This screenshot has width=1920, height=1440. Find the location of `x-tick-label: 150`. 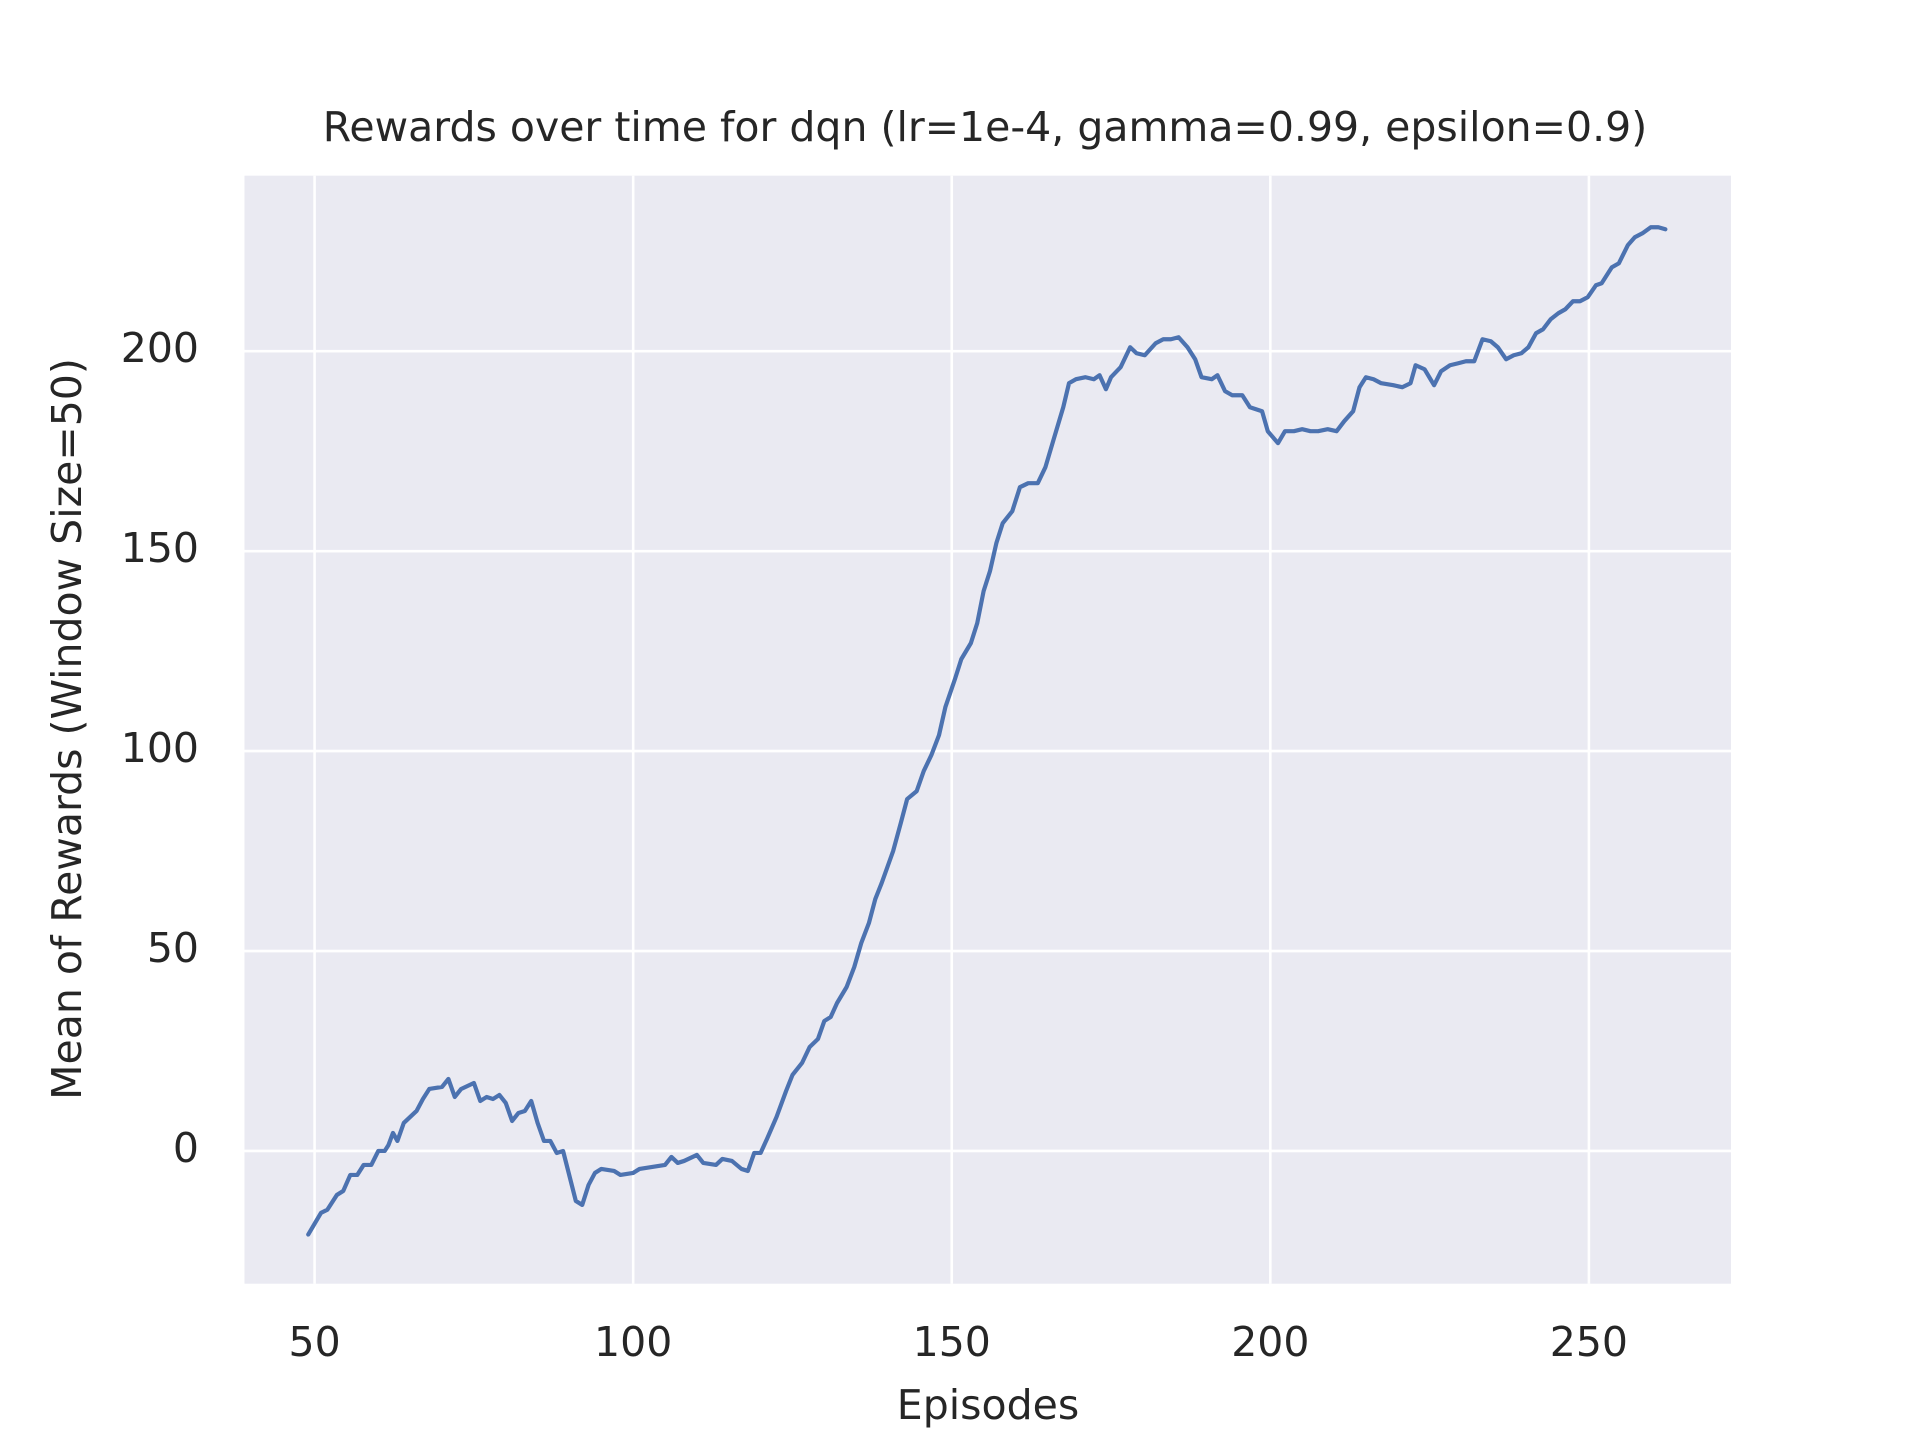

x-tick-label: 150 is located at coordinates (952, 1342).